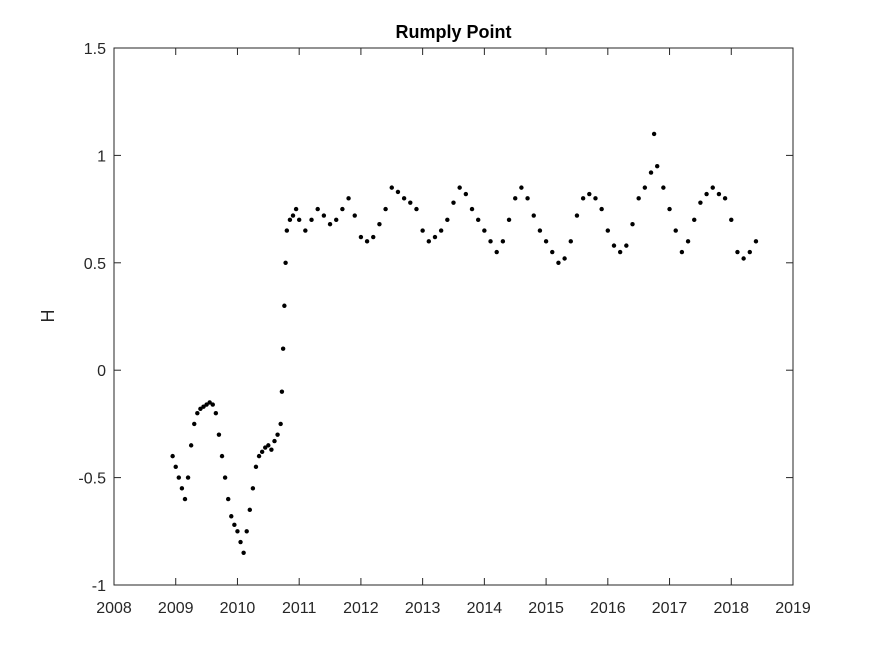  What do you see at coordinates (454, 32) in the screenshot?
I see `chart-title: Rumply Point` at bounding box center [454, 32].